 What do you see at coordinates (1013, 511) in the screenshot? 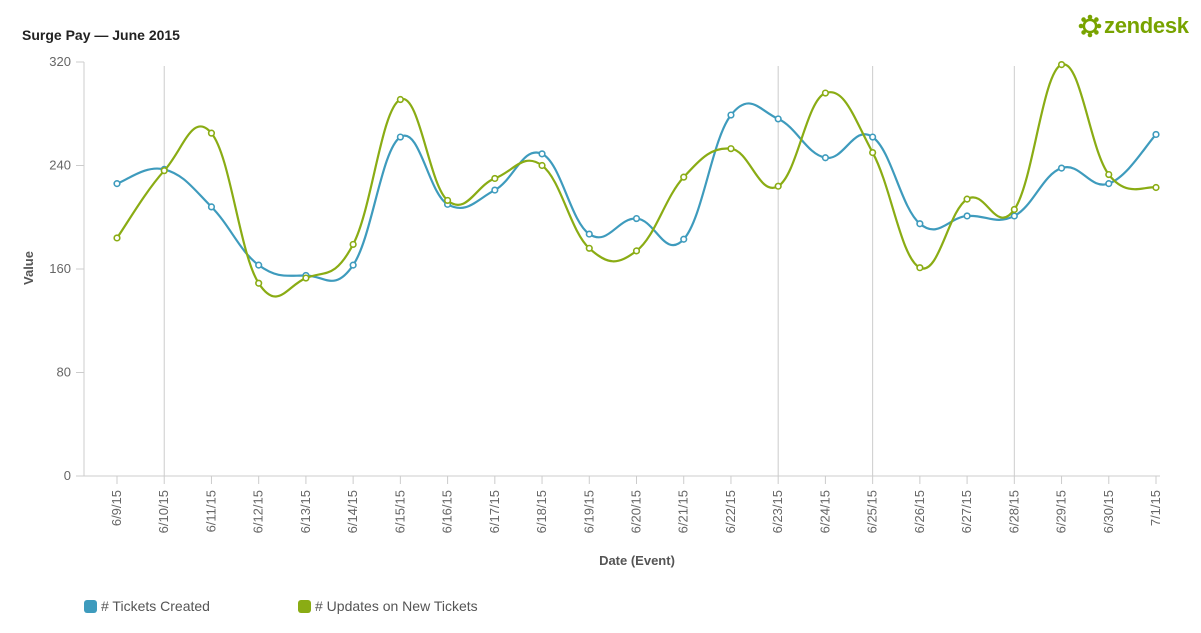
I see `x-tick-label: 6/28/15` at bounding box center [1013, 511].